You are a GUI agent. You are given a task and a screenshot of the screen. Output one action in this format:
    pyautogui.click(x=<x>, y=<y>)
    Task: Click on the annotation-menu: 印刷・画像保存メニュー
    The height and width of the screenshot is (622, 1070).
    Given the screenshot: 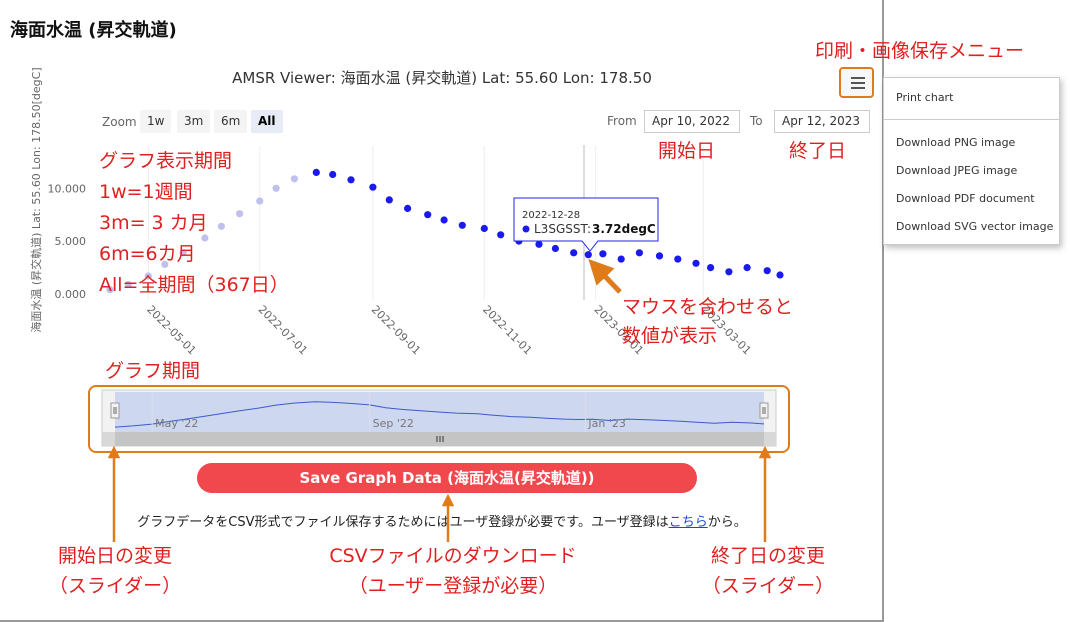 What is the action you would take?
    pyautogui.click(x=920, y=51)
    